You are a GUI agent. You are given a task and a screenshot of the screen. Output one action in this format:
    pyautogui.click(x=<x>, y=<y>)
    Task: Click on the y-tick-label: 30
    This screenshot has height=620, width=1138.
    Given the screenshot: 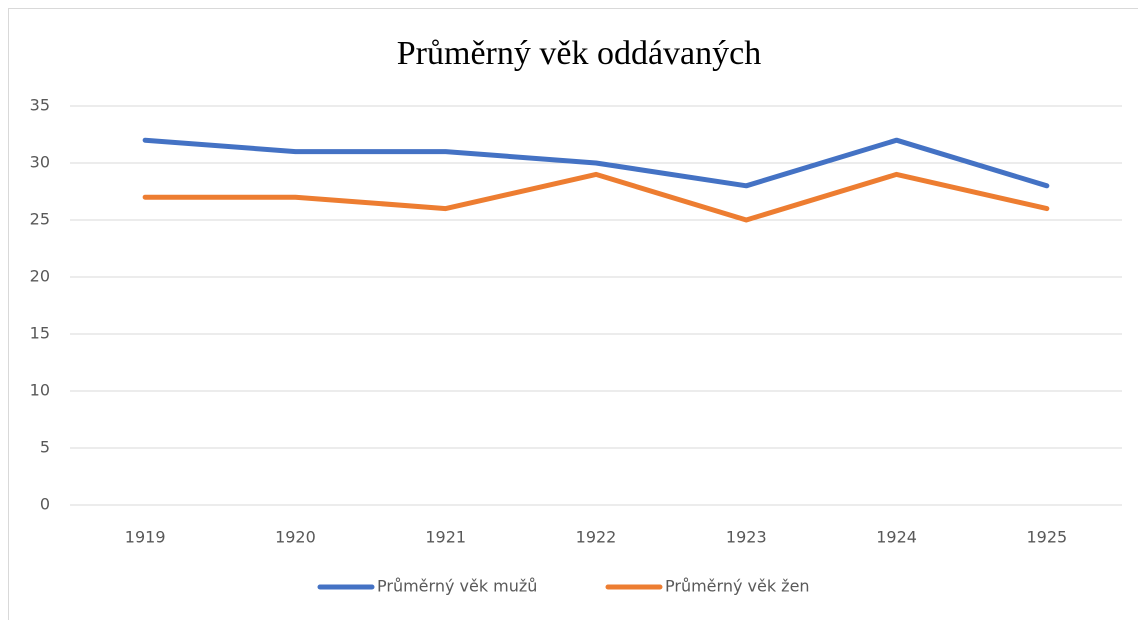 What is the action you would take?
    pyautogui.click(x=40, y=162)
    